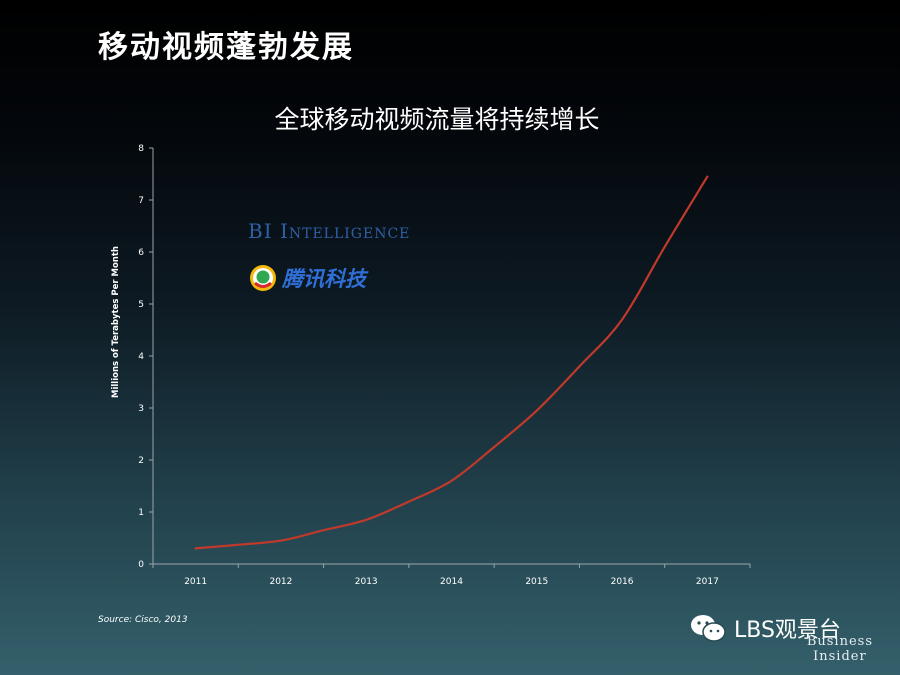 This screenshot has width=900, height=675. What do you see at coordinates (366, 582) in the screenshot?
I see `x-tick-label: 2013` at bounding box center [366, 582].